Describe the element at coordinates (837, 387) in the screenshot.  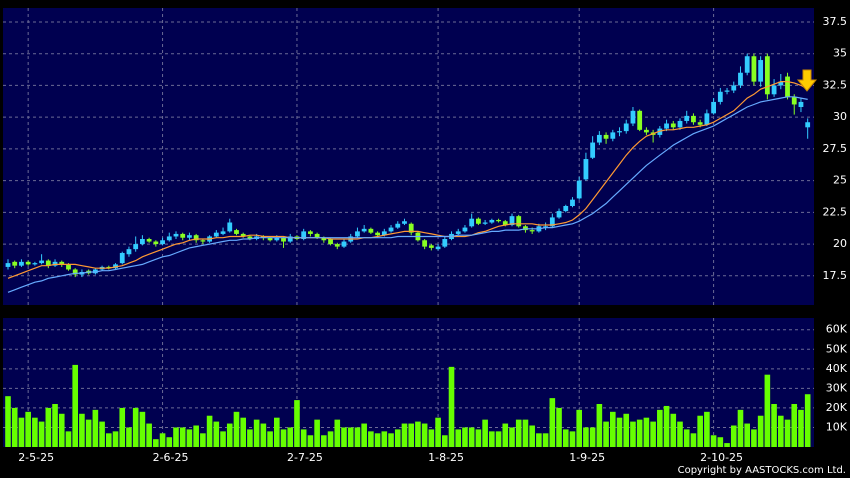
I see `y-tick-label: 30K` at that location.